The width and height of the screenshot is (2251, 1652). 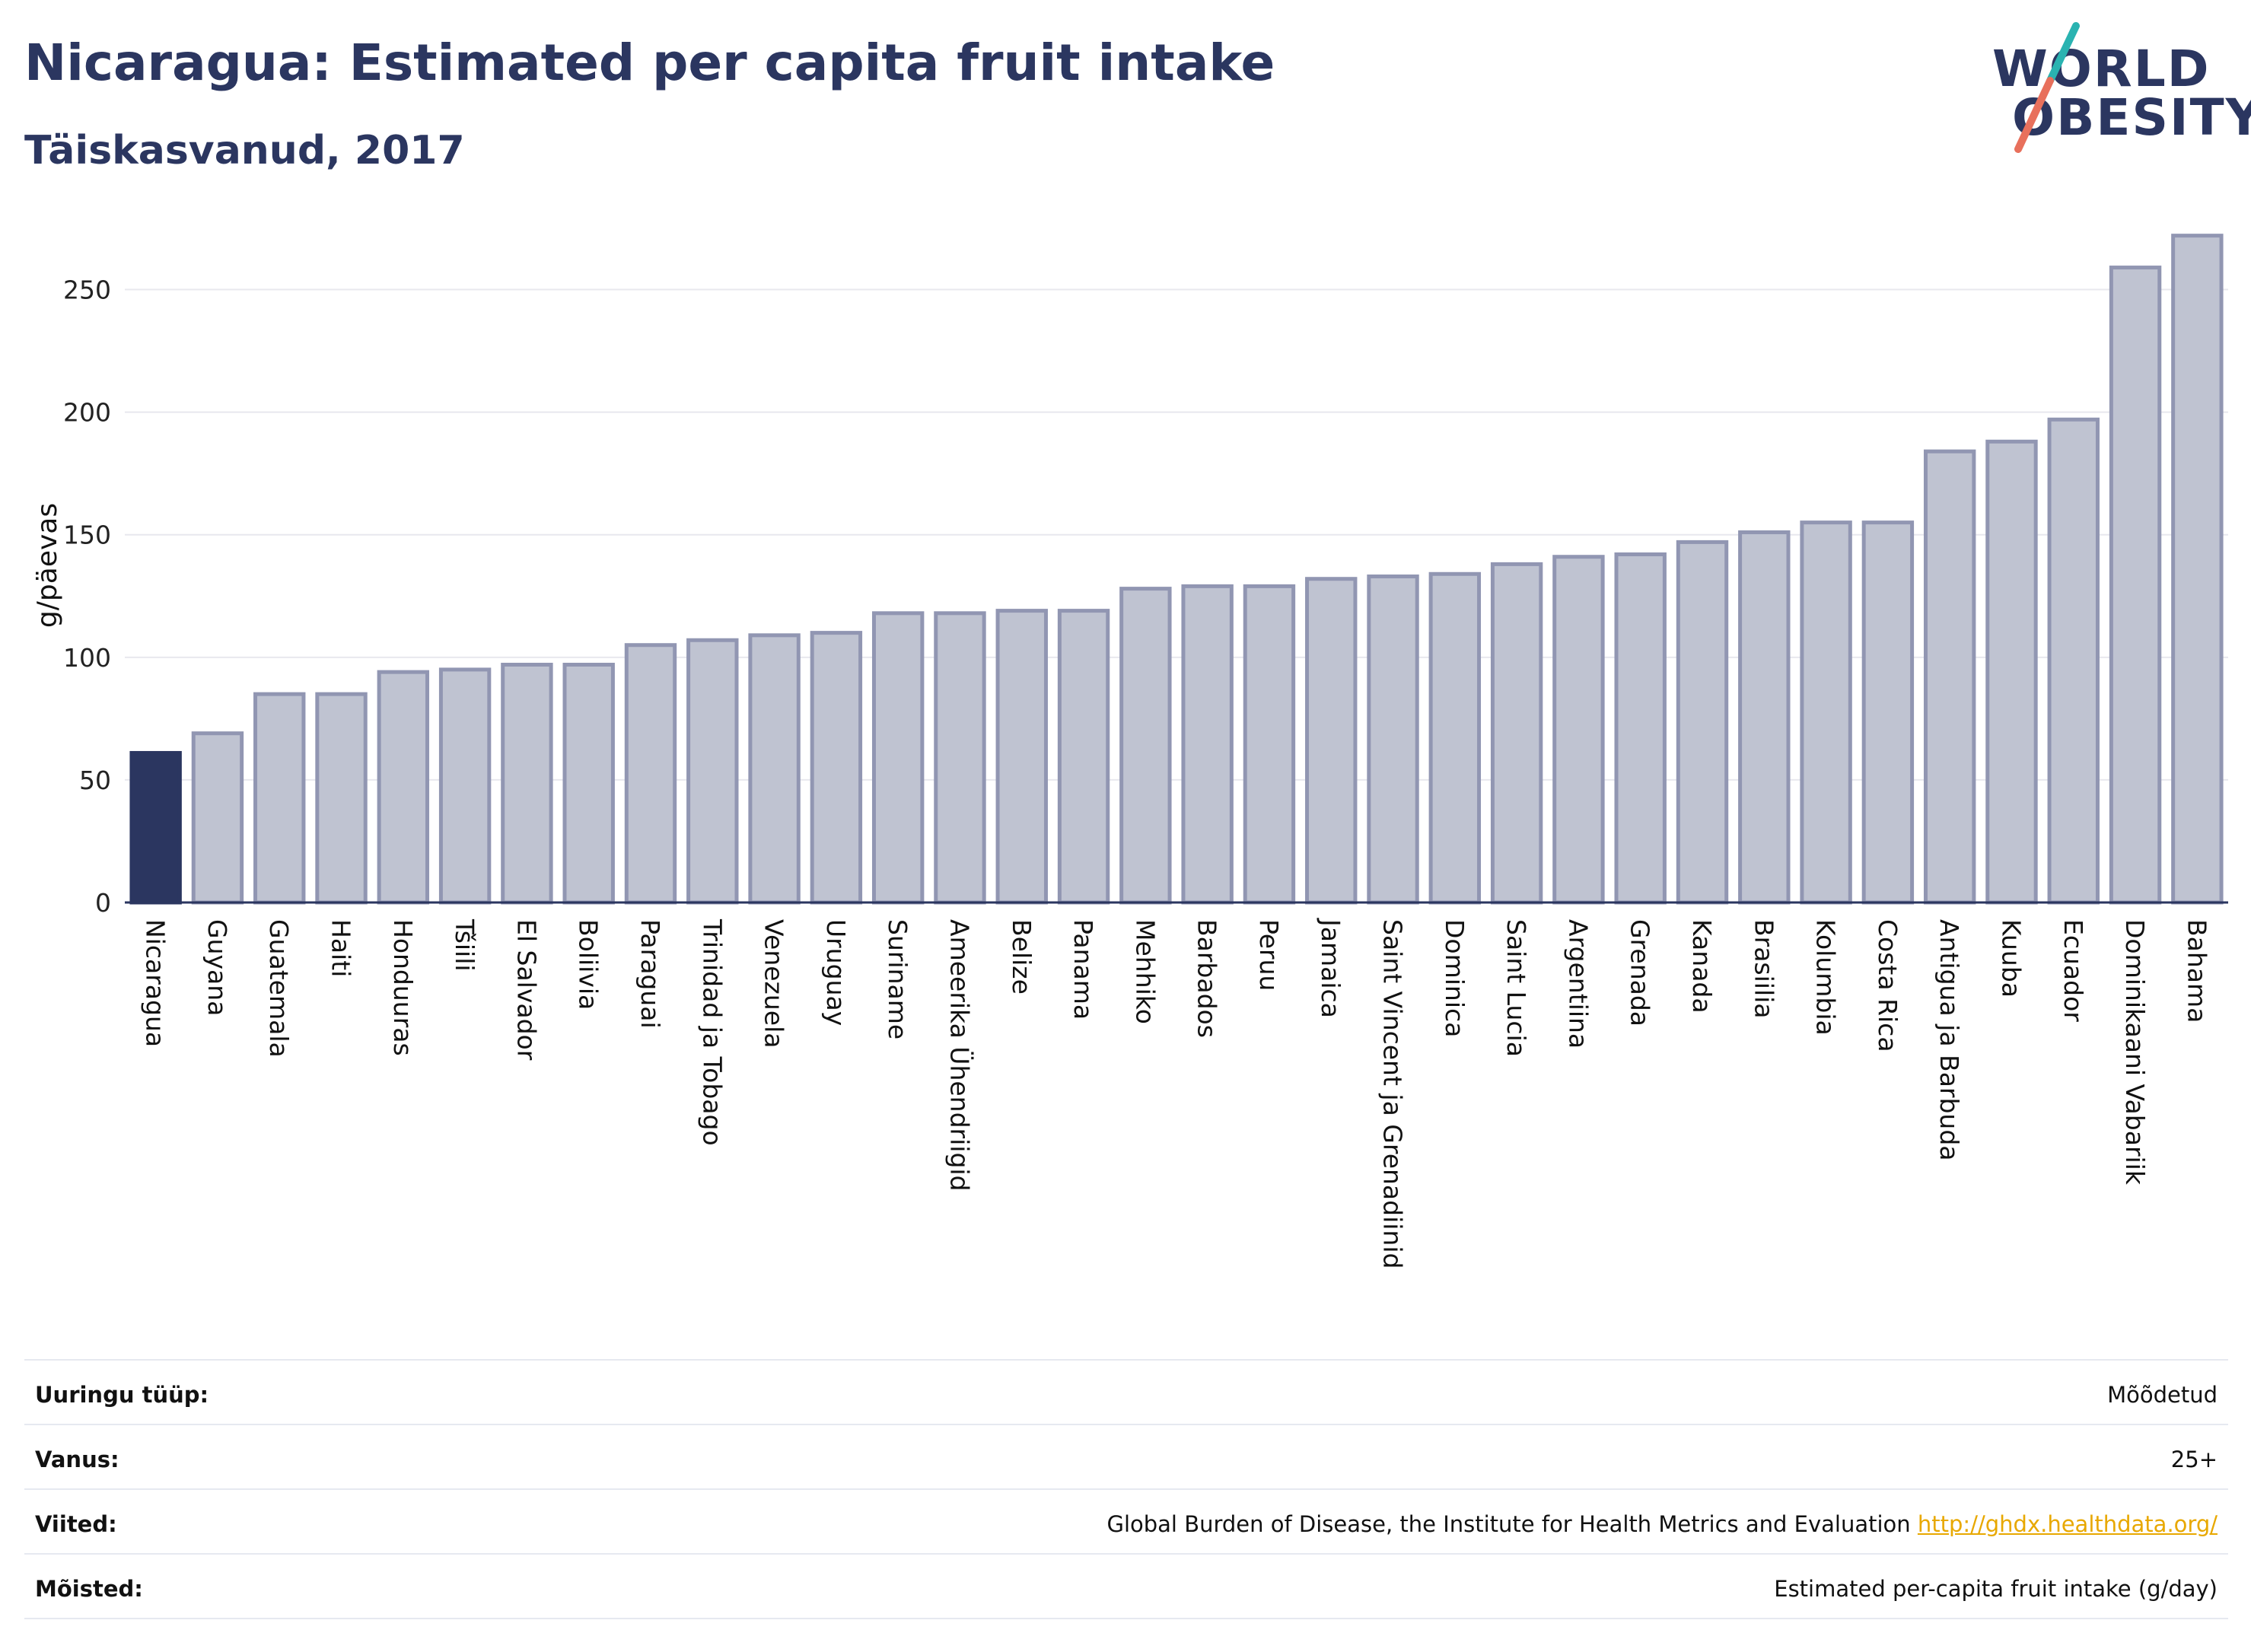 What do you see at coordinates (1021, 957) in the screenshot?
I see `x-tick-label: Belize` at bounding box center [1021, 957].